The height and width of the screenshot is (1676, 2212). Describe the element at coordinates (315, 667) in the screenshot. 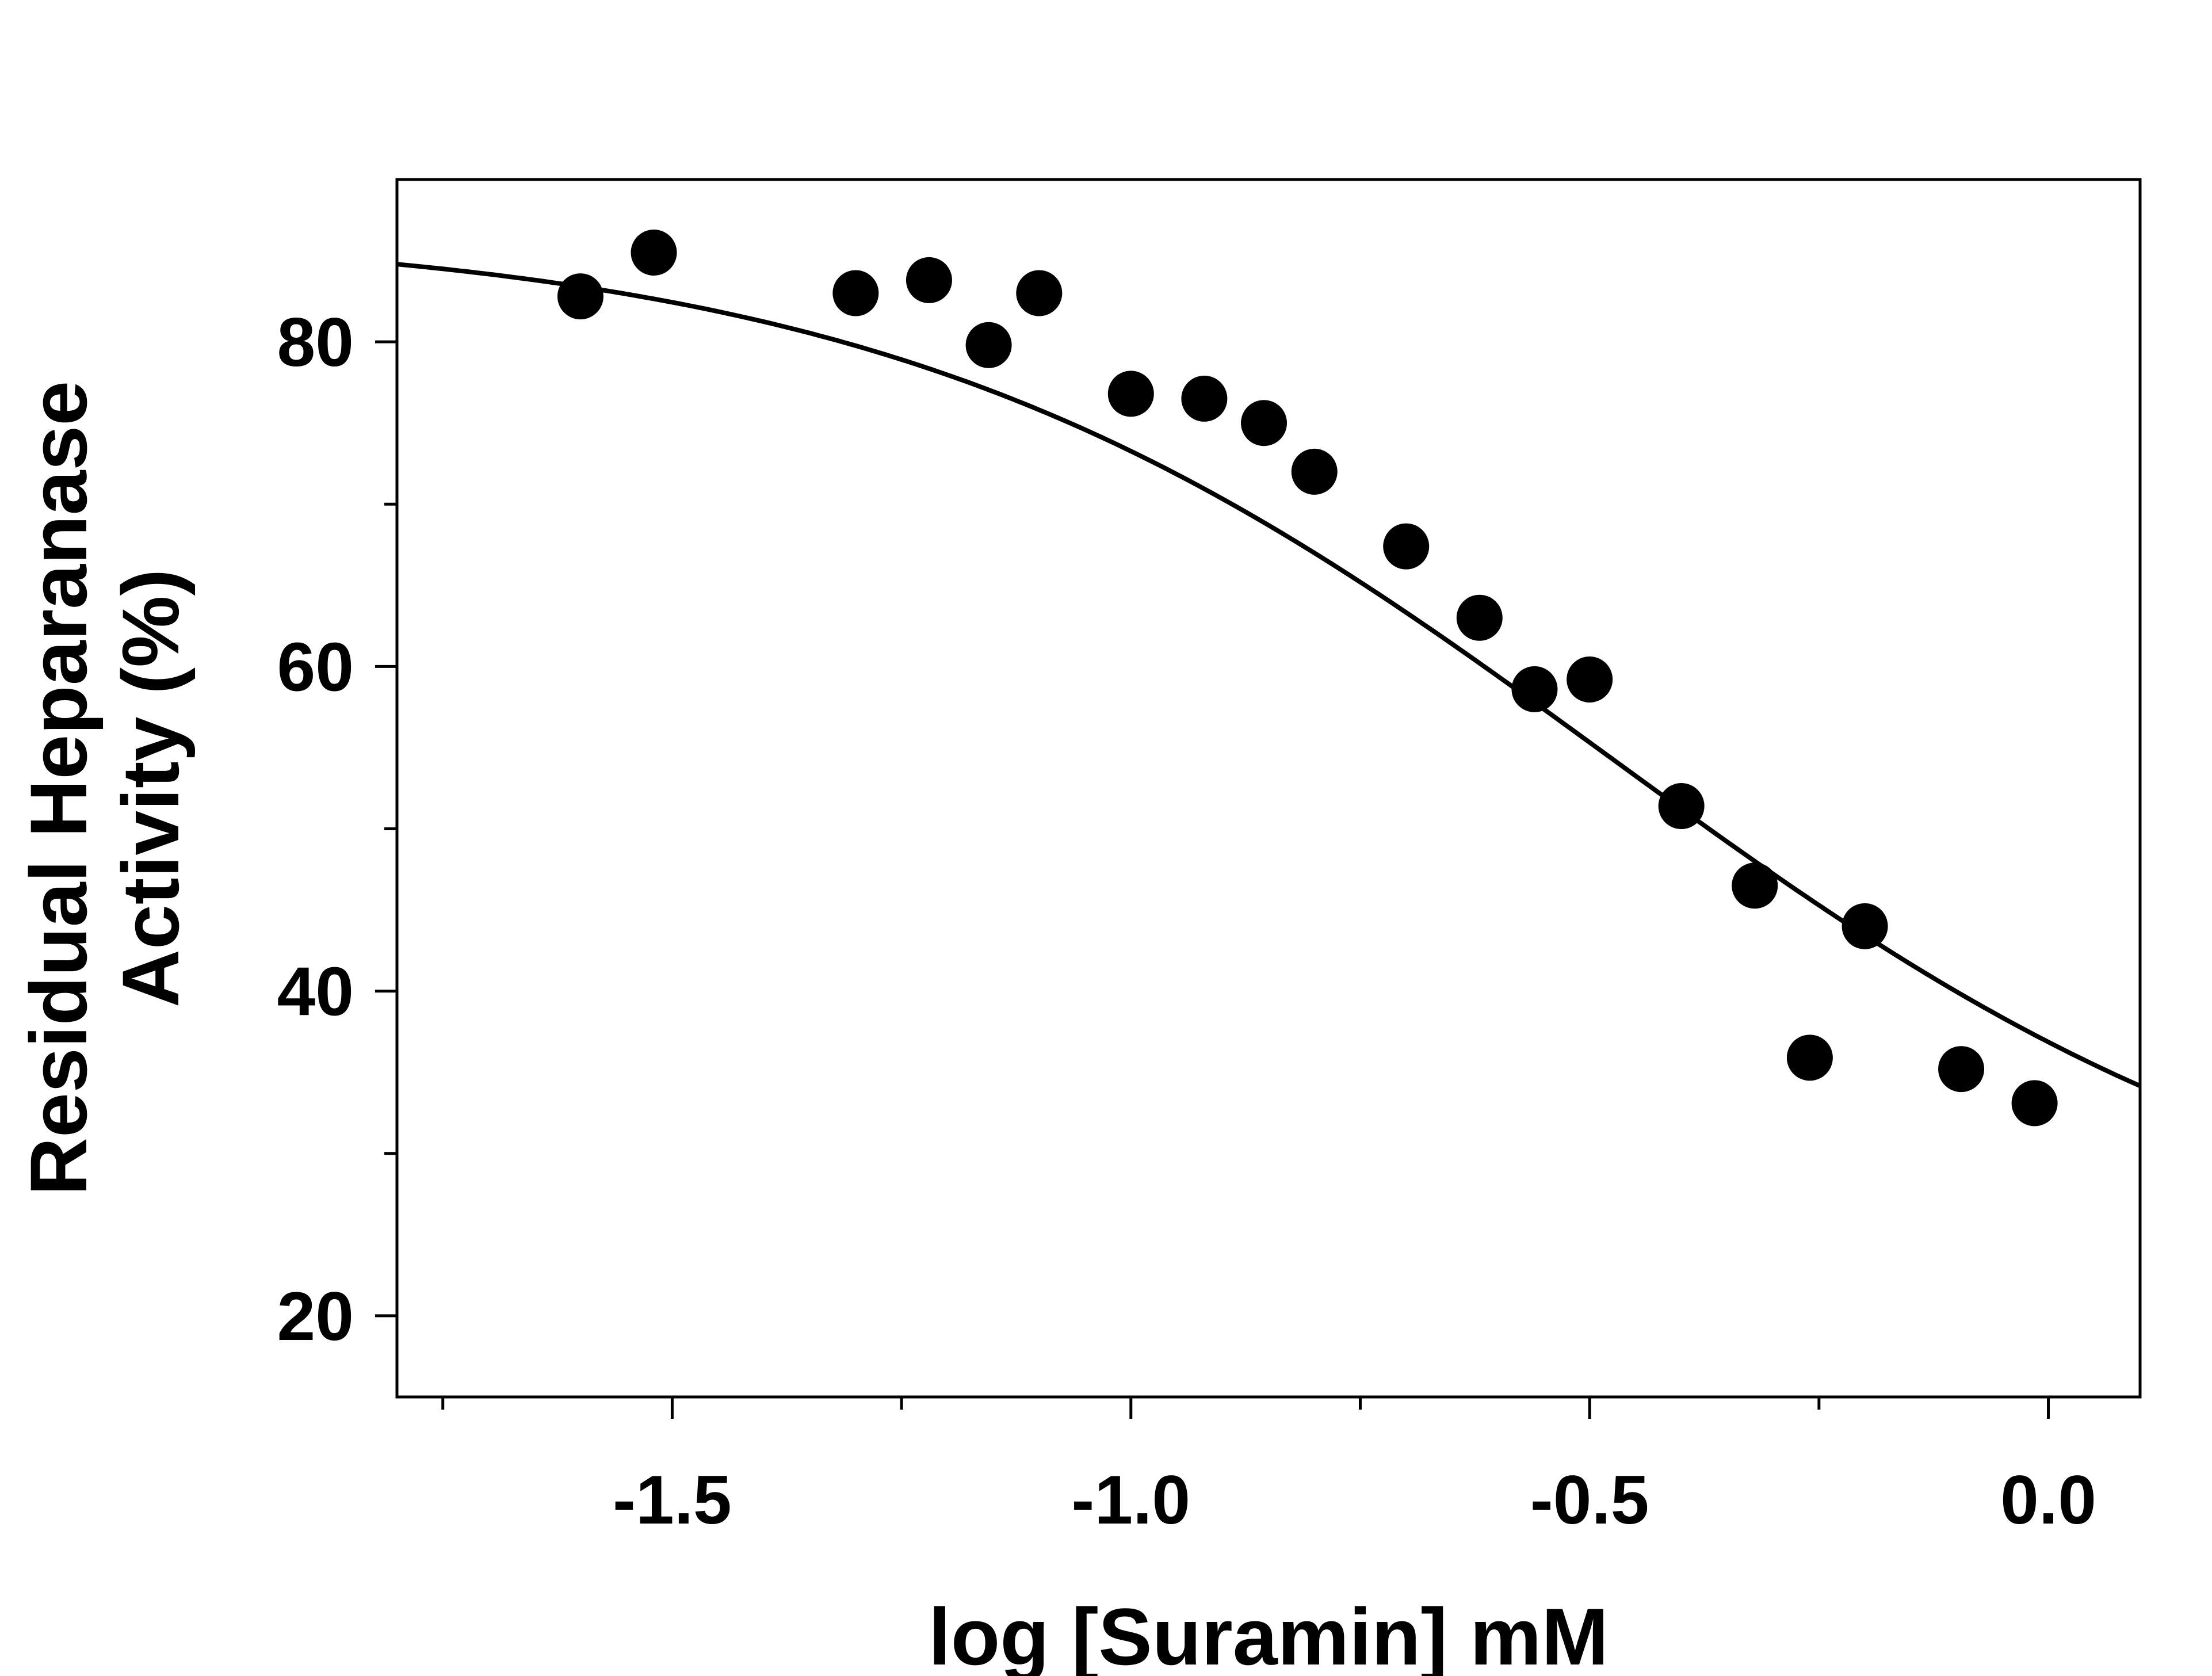

I see `y-tick-label: 60` at that location.